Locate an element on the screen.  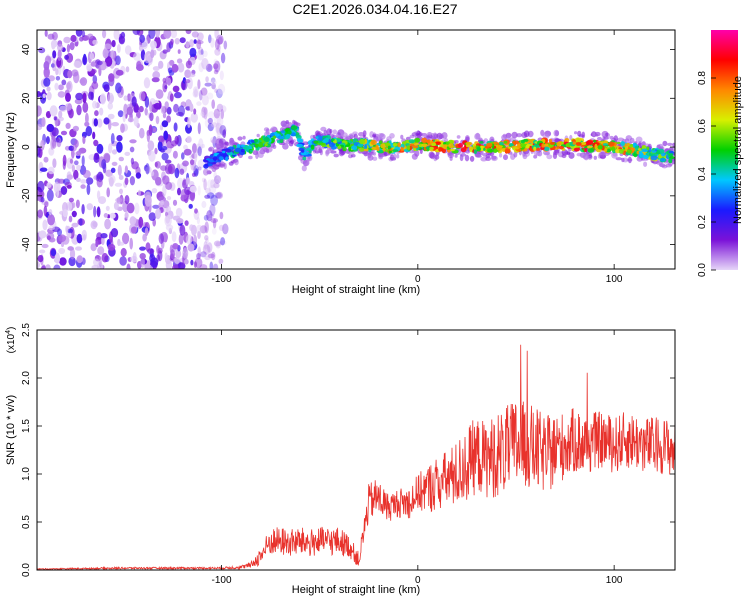
snr-y-tick-label: 2.5 is located at coordinates (26, 330).